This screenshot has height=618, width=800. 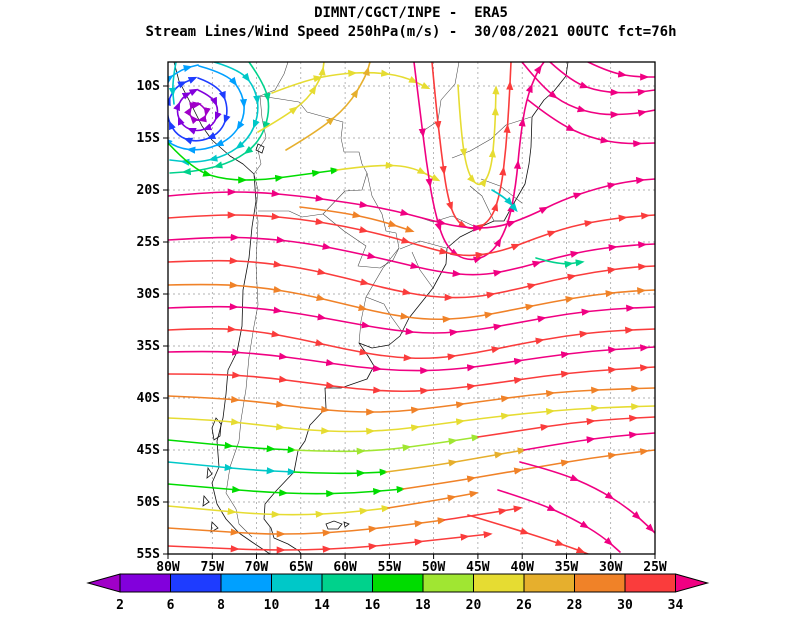 I want to click on colorbar-label: 6, so click(x=171, y=605).